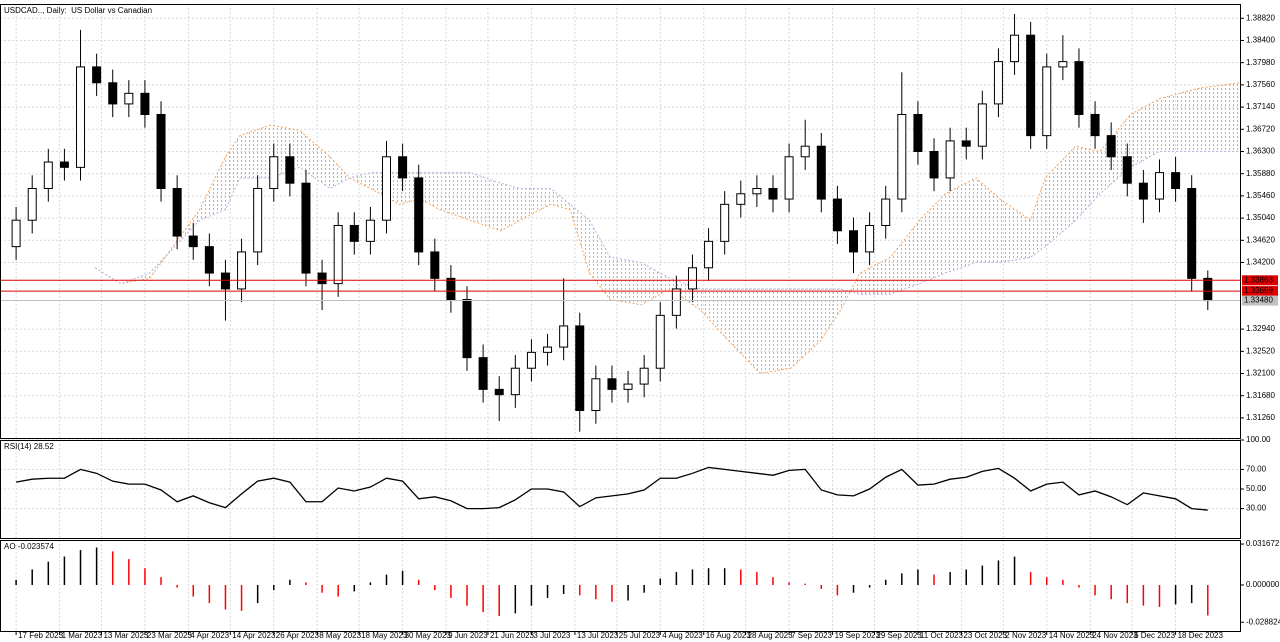 The height and width of the screenshot is (642, 1280). What do you see at coordinates (1201, 635) in the screenshot?
I see `x-tick-label: 18 Dec 2023` at bounding box center [1201, 635].